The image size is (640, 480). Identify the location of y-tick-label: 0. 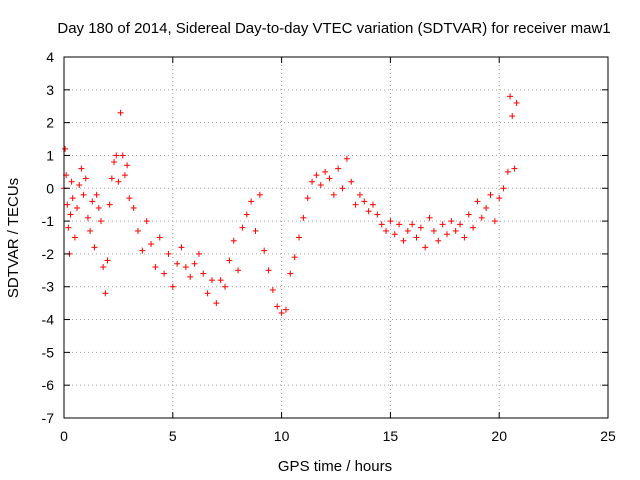
(50, 188).